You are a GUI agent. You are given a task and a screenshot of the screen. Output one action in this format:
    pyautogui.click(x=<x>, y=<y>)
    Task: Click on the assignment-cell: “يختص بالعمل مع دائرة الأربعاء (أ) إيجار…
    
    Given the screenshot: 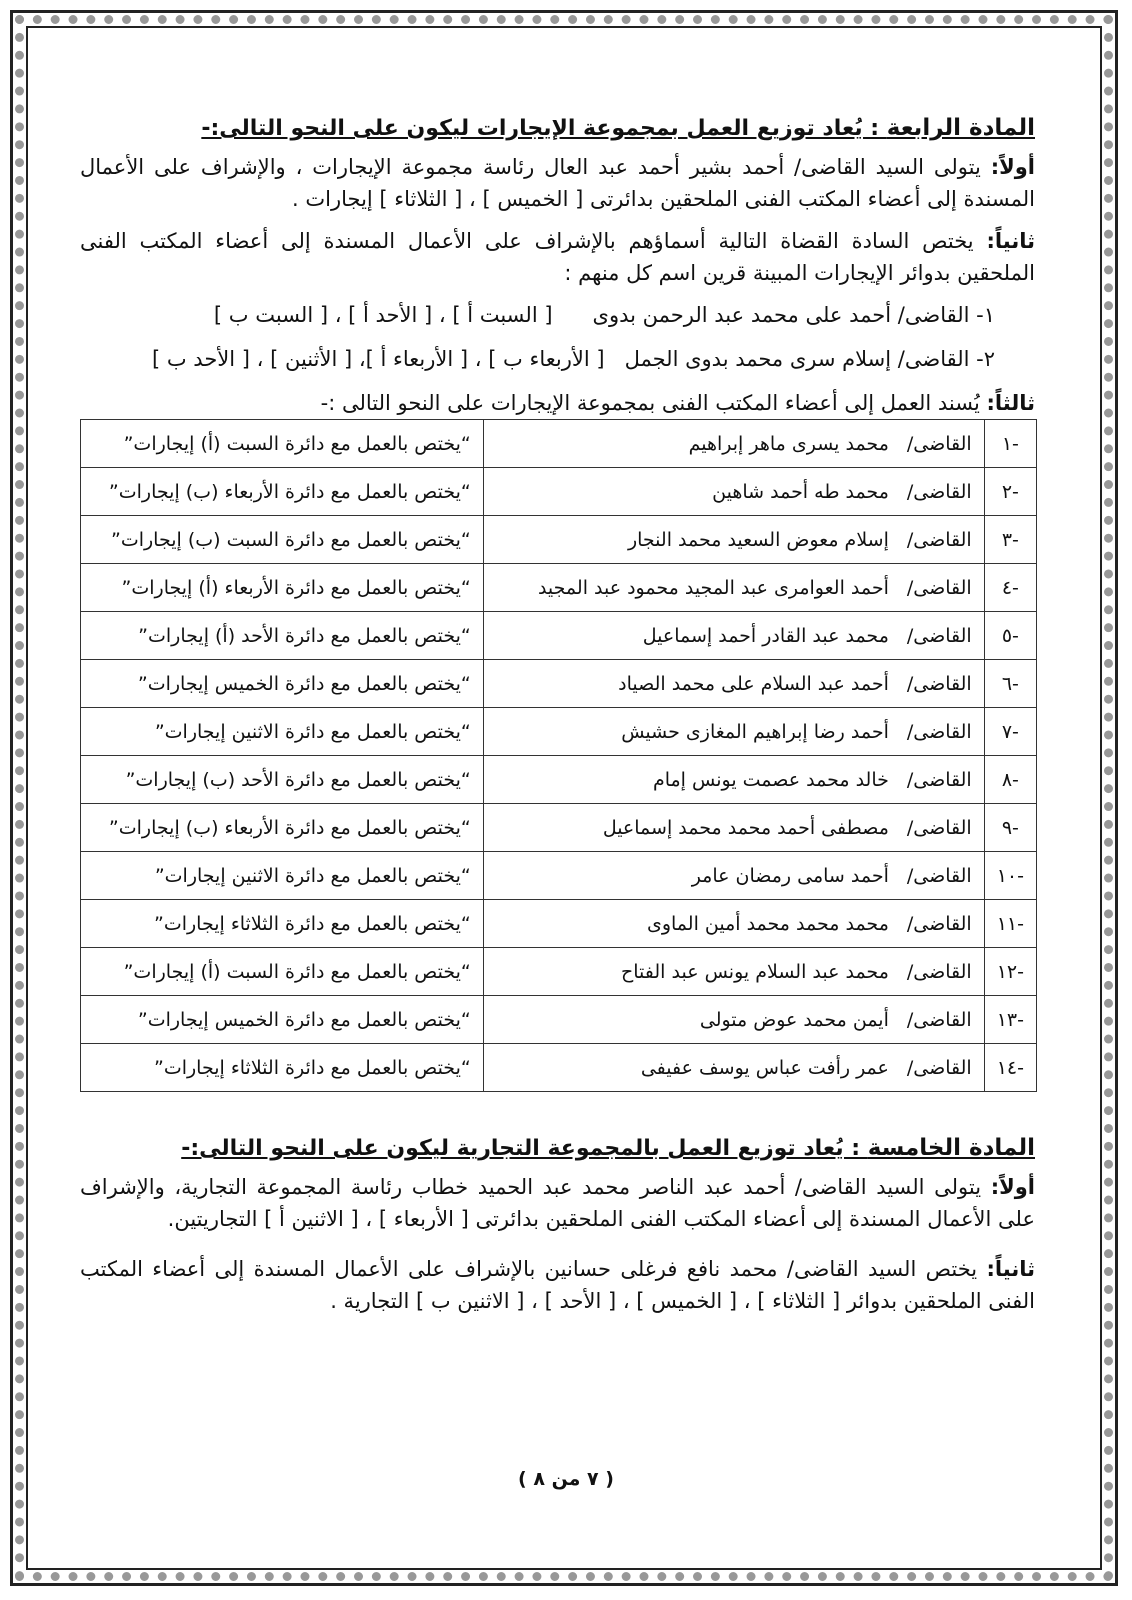 What is the action you would take?
    pyautogui.click(x=282, y=587)
    